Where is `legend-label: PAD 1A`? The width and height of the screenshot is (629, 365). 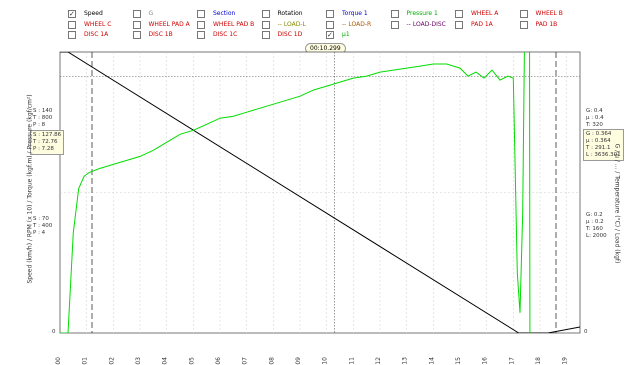 legend-label: PAD 1A is located at coordinates (482, 24).